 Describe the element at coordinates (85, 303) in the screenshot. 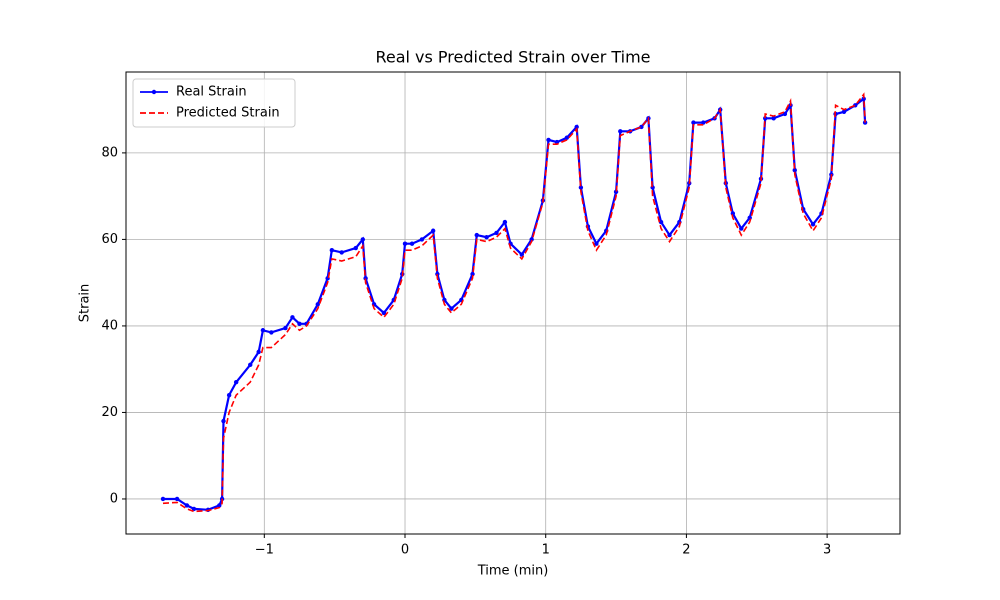

I see `y-axis-label: Strain` at that location.